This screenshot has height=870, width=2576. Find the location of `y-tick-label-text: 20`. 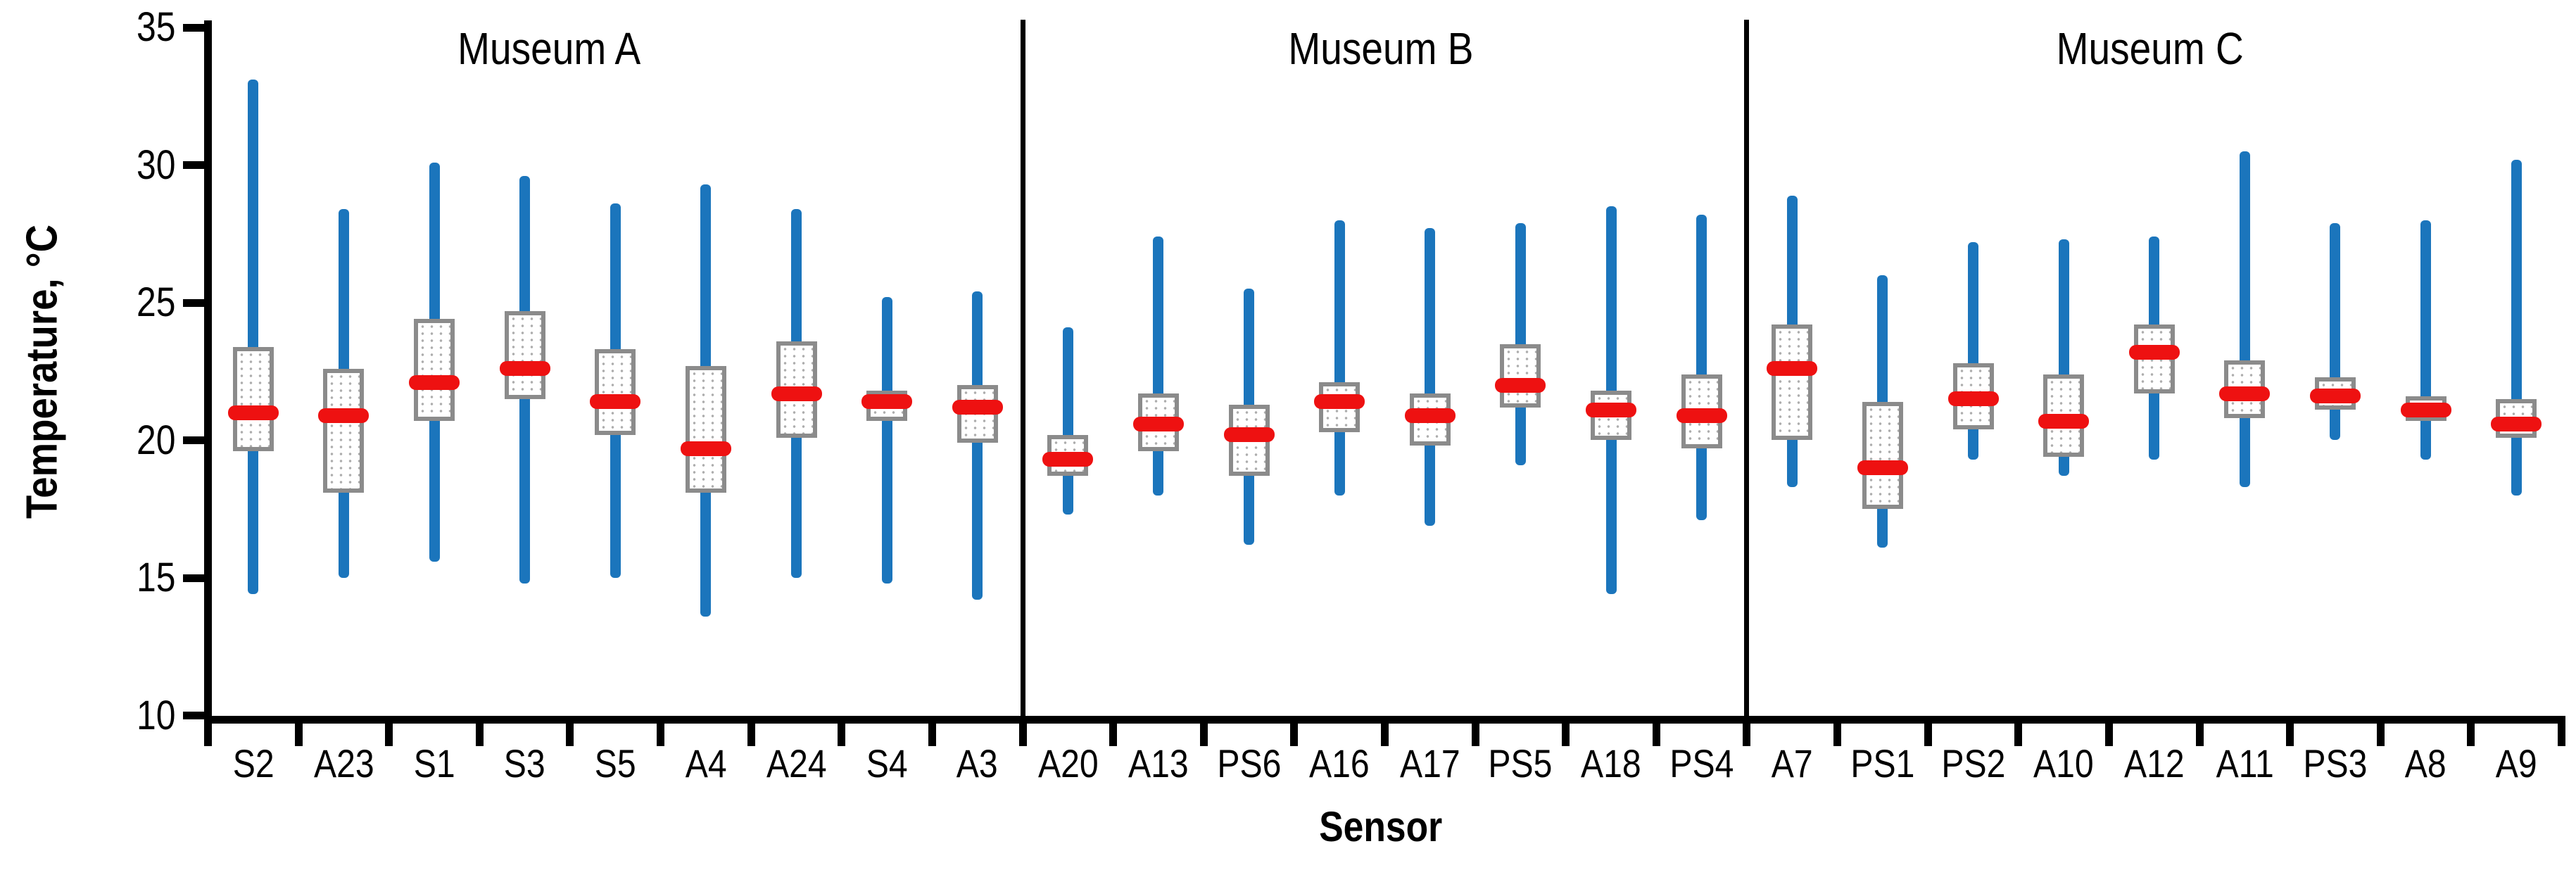

y-tick-label-text: 20 is located at coordinates (156, 440).